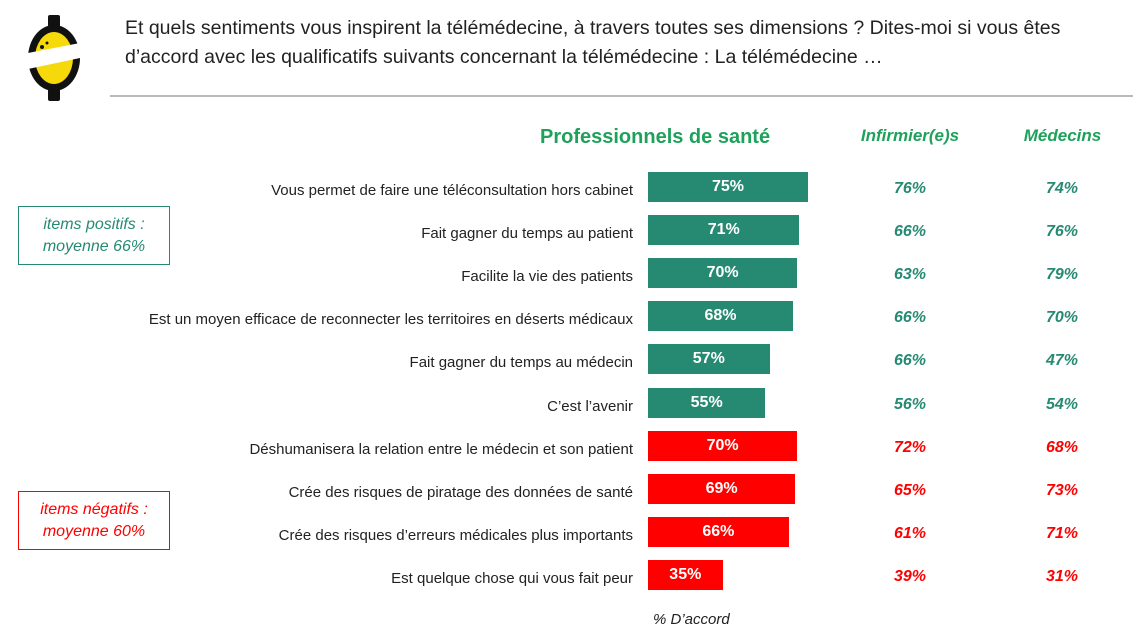  What do you see at coordinates (94, 520) in the screenshot?
I see `negative-items-callout: items négatifs : moyenne 60%` at bounding box center [94, 520].